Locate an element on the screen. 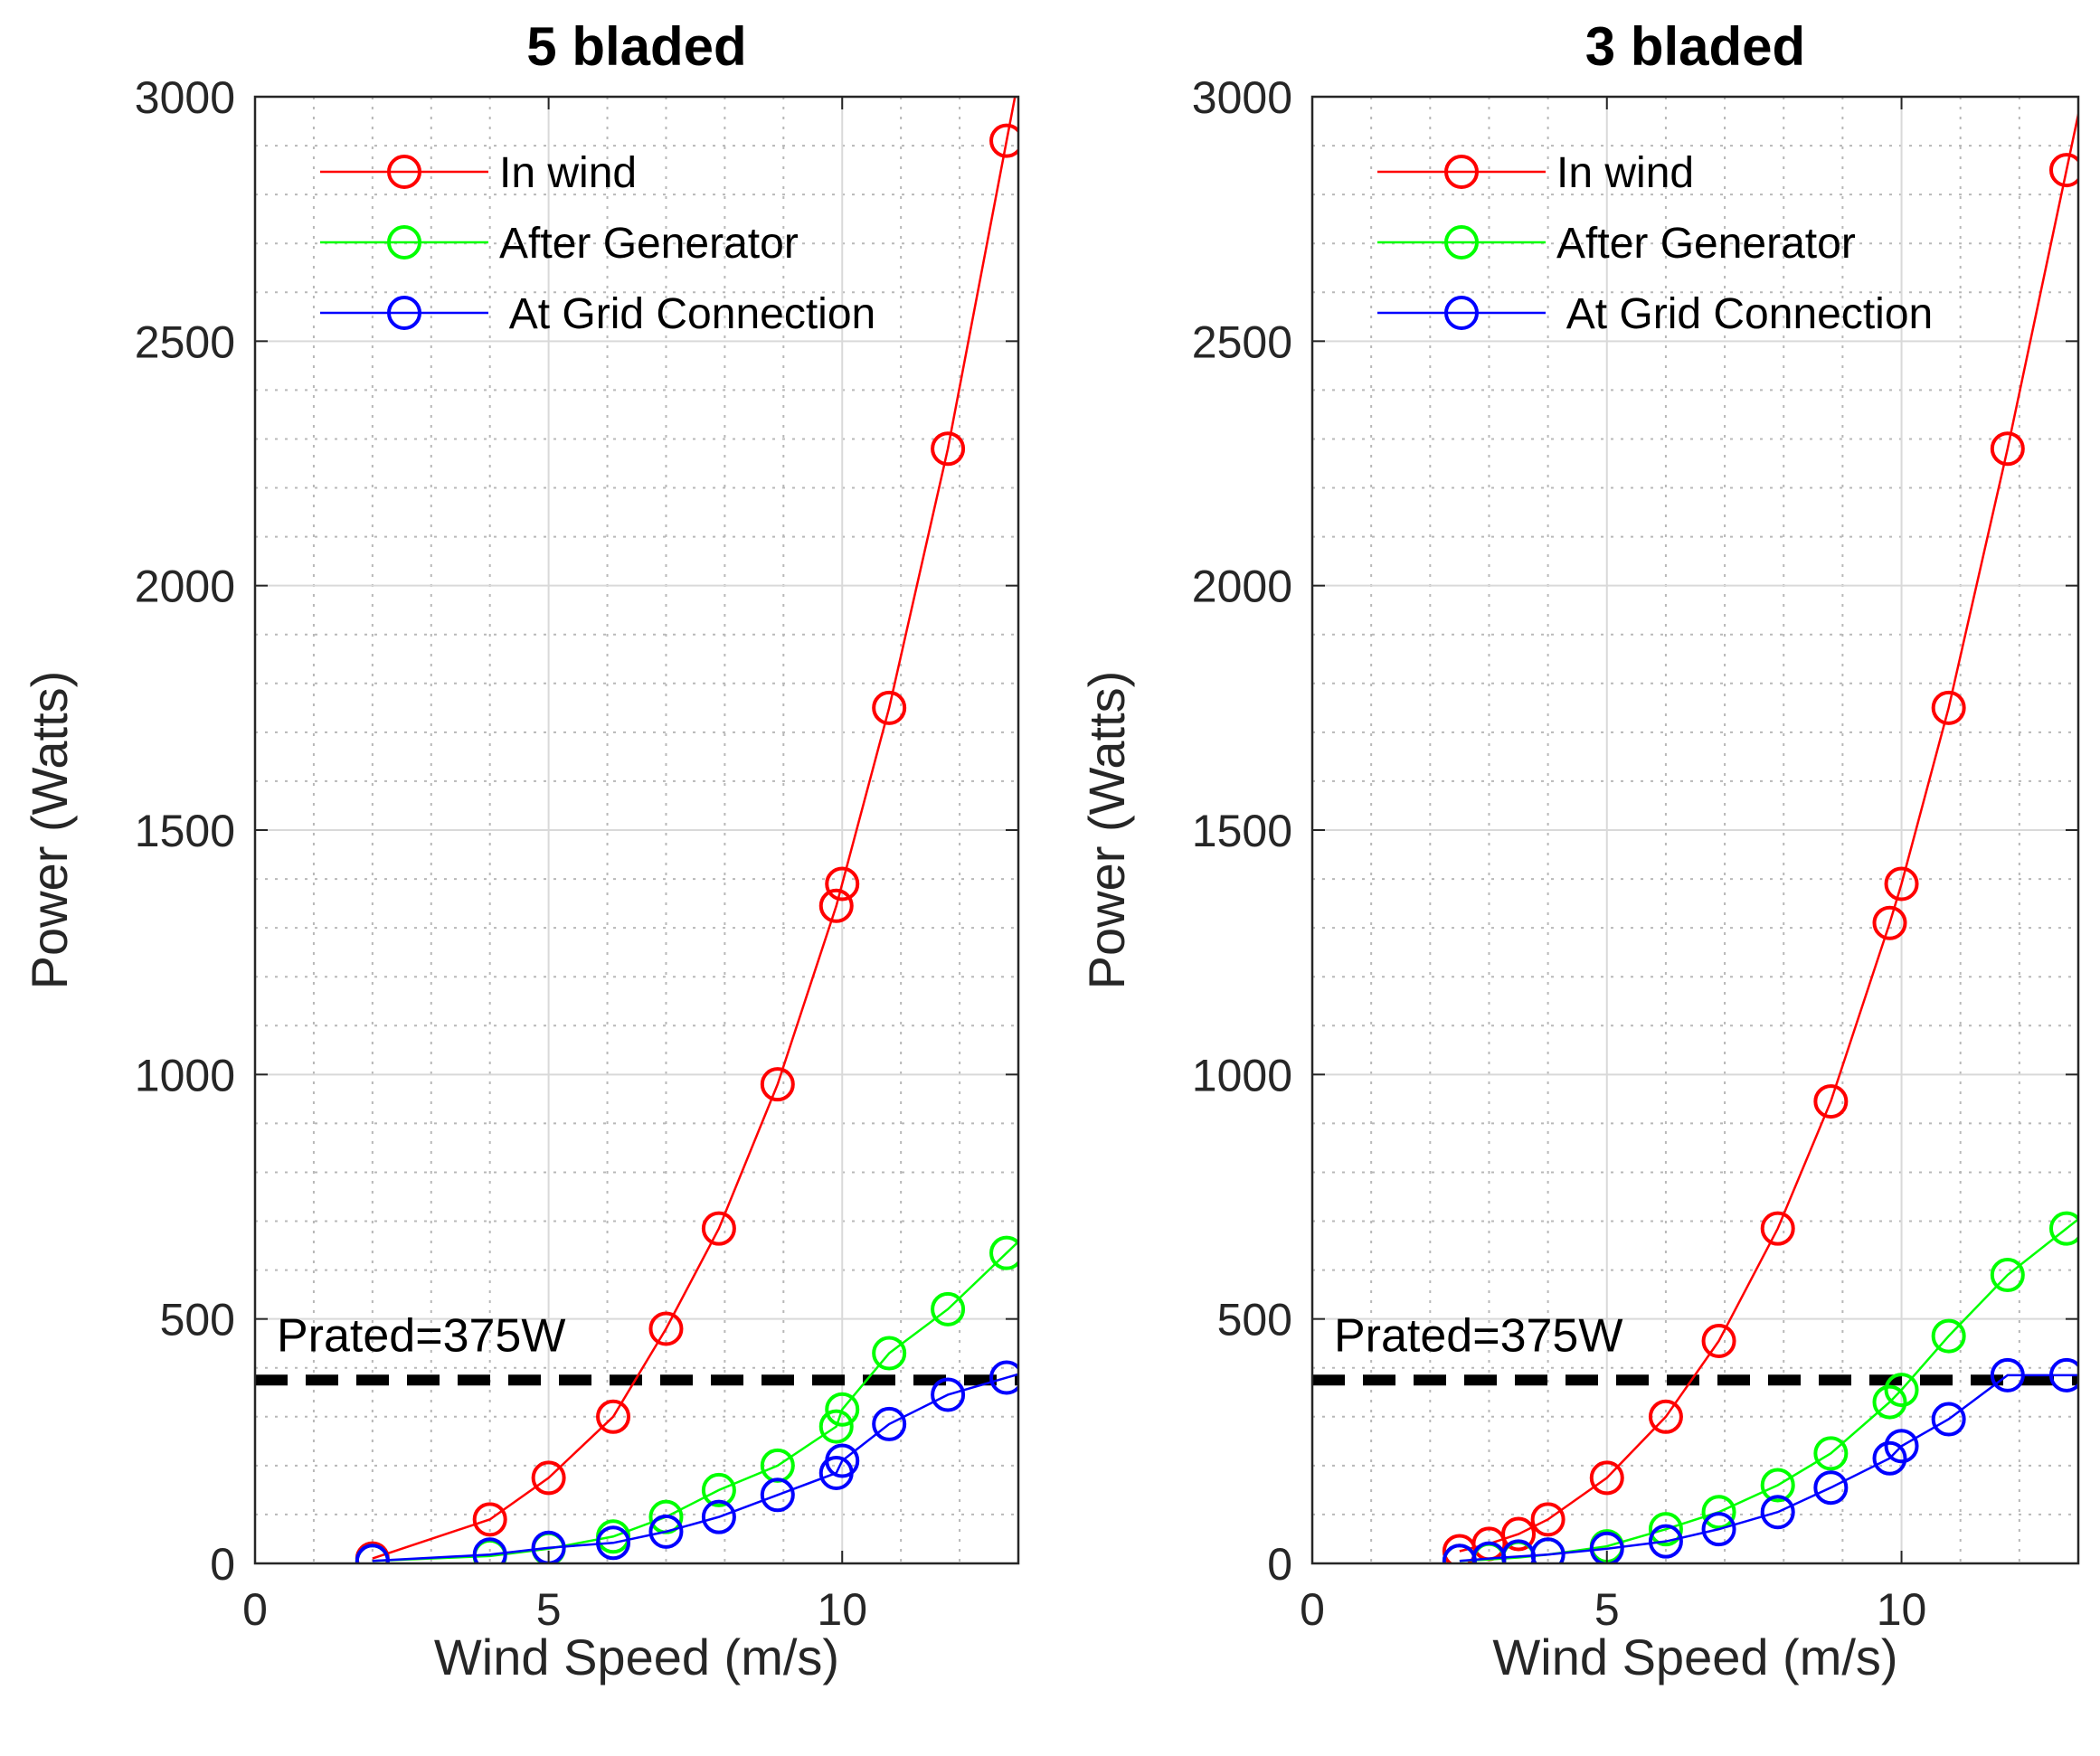 The height and width of the screenshot is (1756, 2100). x-tick-label: 10 is located at coordinates (1902, 1609).